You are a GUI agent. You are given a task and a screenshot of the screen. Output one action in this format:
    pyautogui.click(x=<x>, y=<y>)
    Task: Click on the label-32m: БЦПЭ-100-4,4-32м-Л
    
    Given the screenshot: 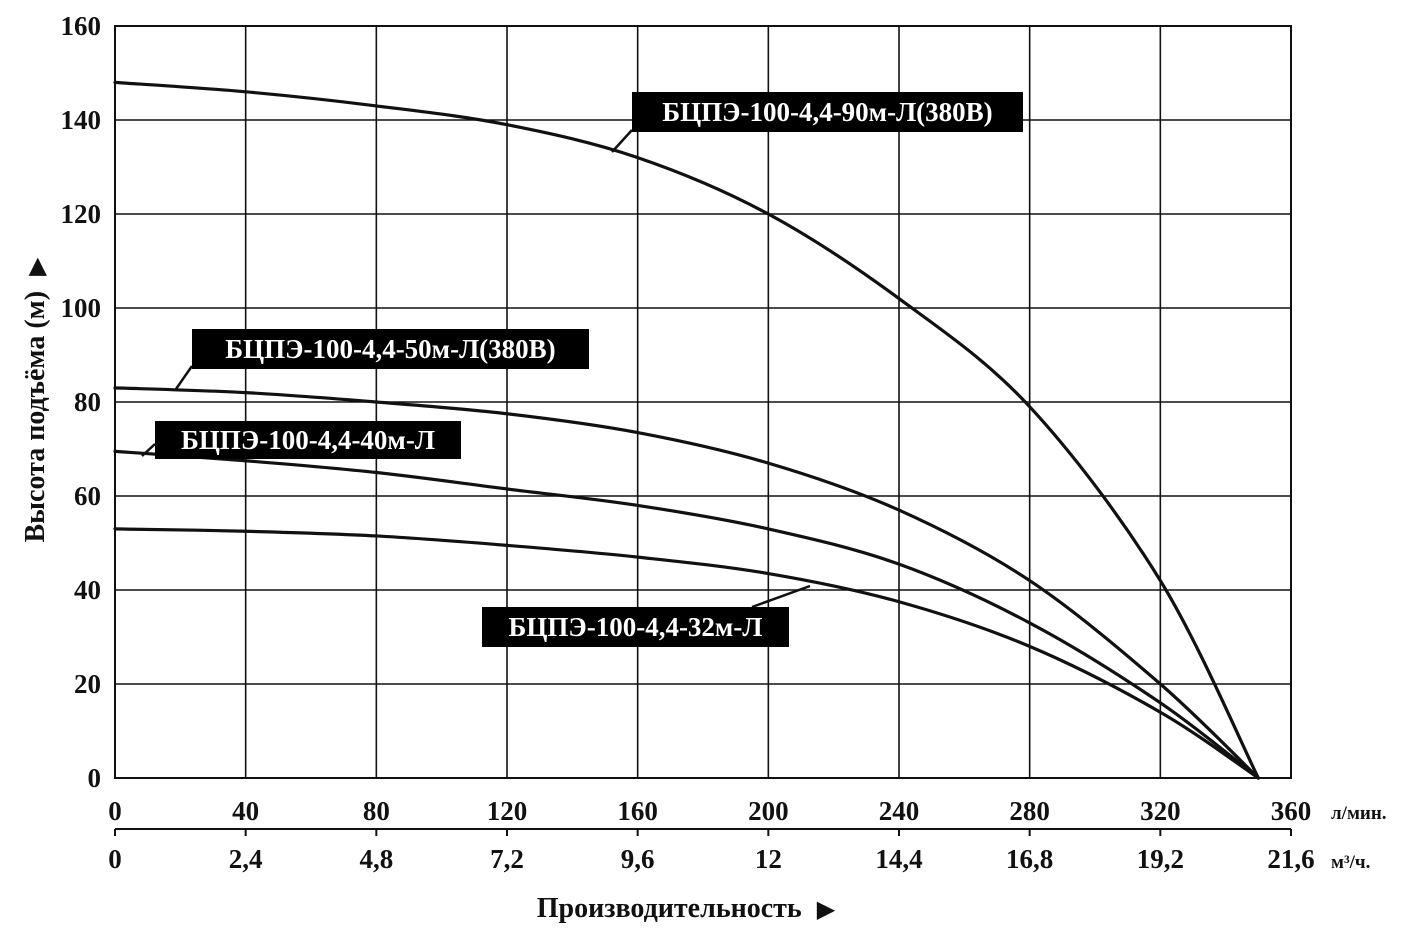 What is the action you would take?
    pyautogui.click(x=636, y=627)
    